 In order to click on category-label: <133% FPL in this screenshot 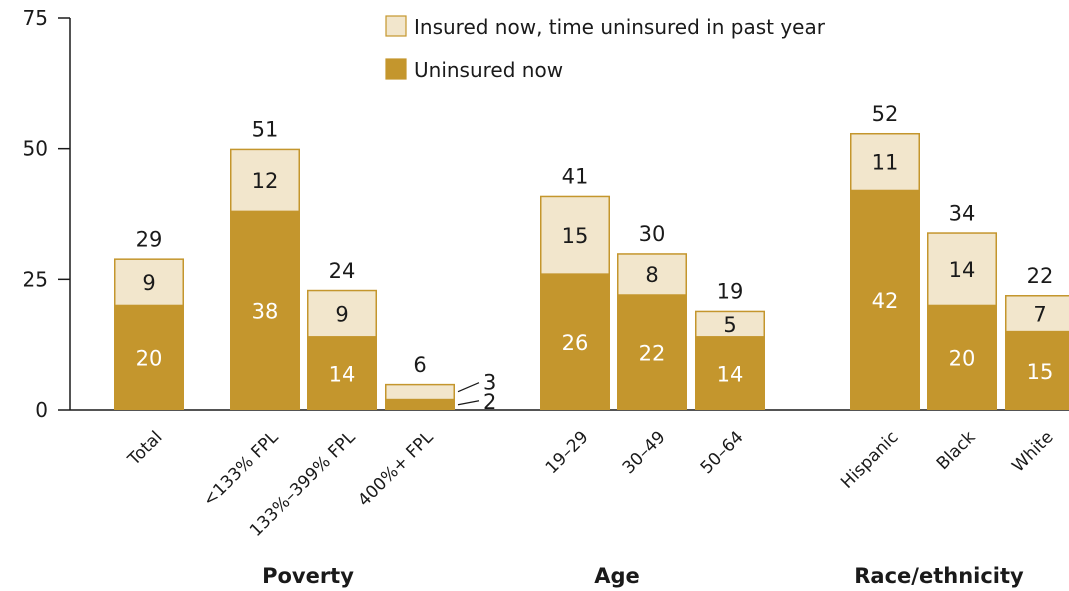, I will do `click(241, 469)`.